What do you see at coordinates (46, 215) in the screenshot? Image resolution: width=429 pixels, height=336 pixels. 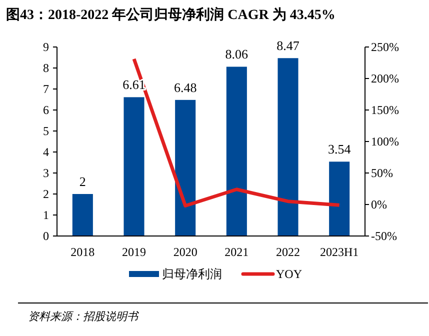 I see `y-tick-label: 1` at bounding box center [46, 215].